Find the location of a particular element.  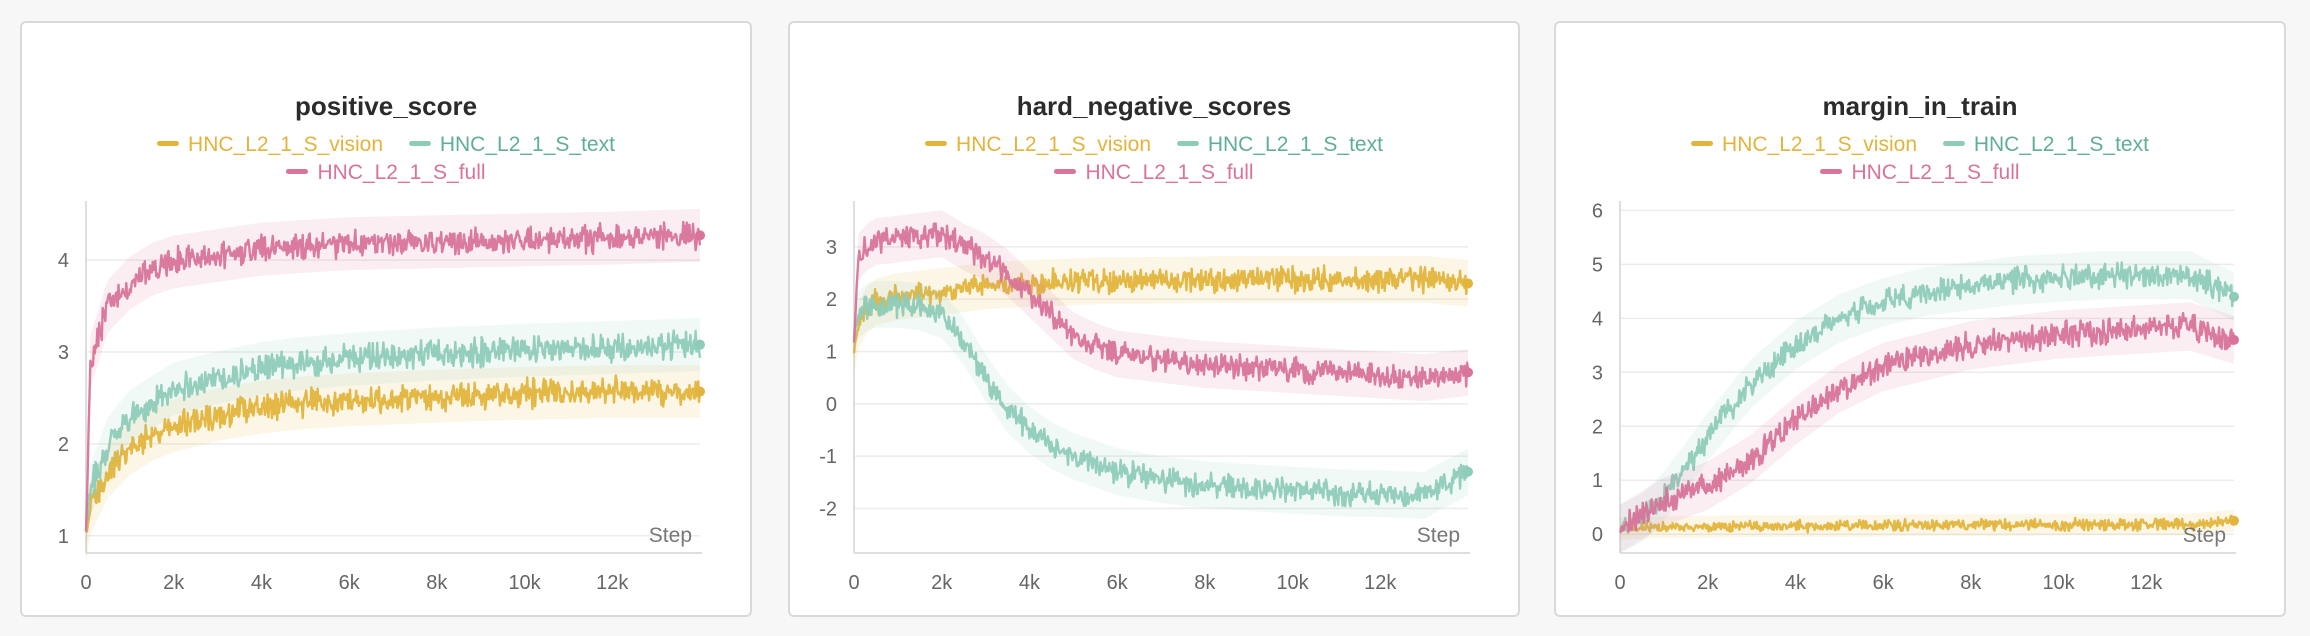

chart-title: positive_score is located at coordinates (386, 106).